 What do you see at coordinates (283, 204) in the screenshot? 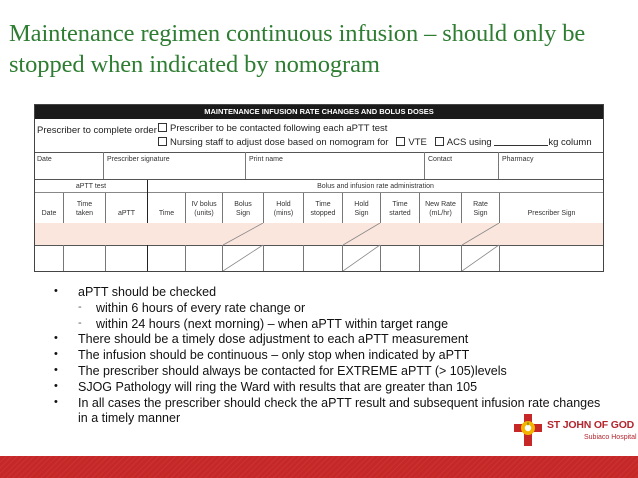
I see `col-hold-mins-line1: Hold` at bounding box center [283, 204].